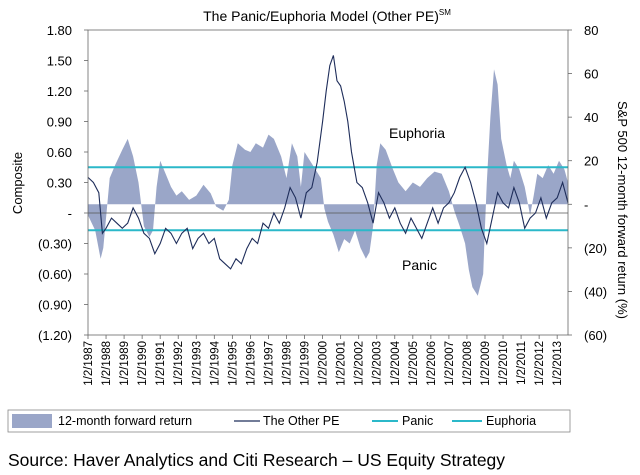 The width and height of the screenshot is (640, 475). What do you see at coordinates (414, 363) in the screenshot?
I see `x-tick-label: 1/2/2005` at bounding box center [414, 363].